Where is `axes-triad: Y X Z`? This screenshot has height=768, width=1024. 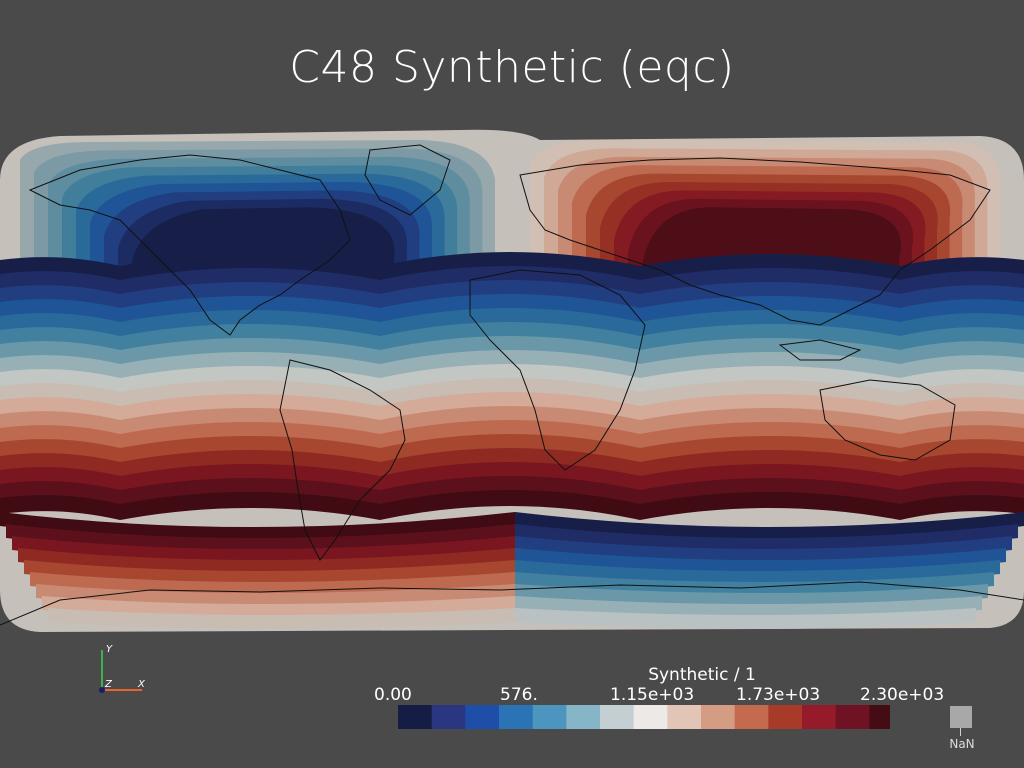 axes-triad: Y X Z is located at coordinates (122, 668).